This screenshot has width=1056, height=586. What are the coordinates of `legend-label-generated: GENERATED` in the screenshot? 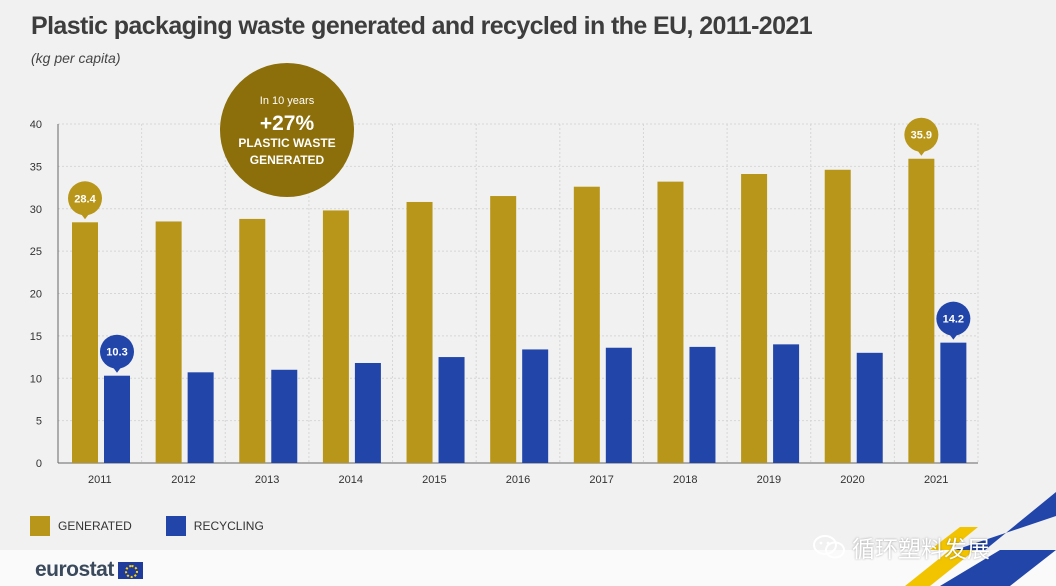 It's located at (95, 526).